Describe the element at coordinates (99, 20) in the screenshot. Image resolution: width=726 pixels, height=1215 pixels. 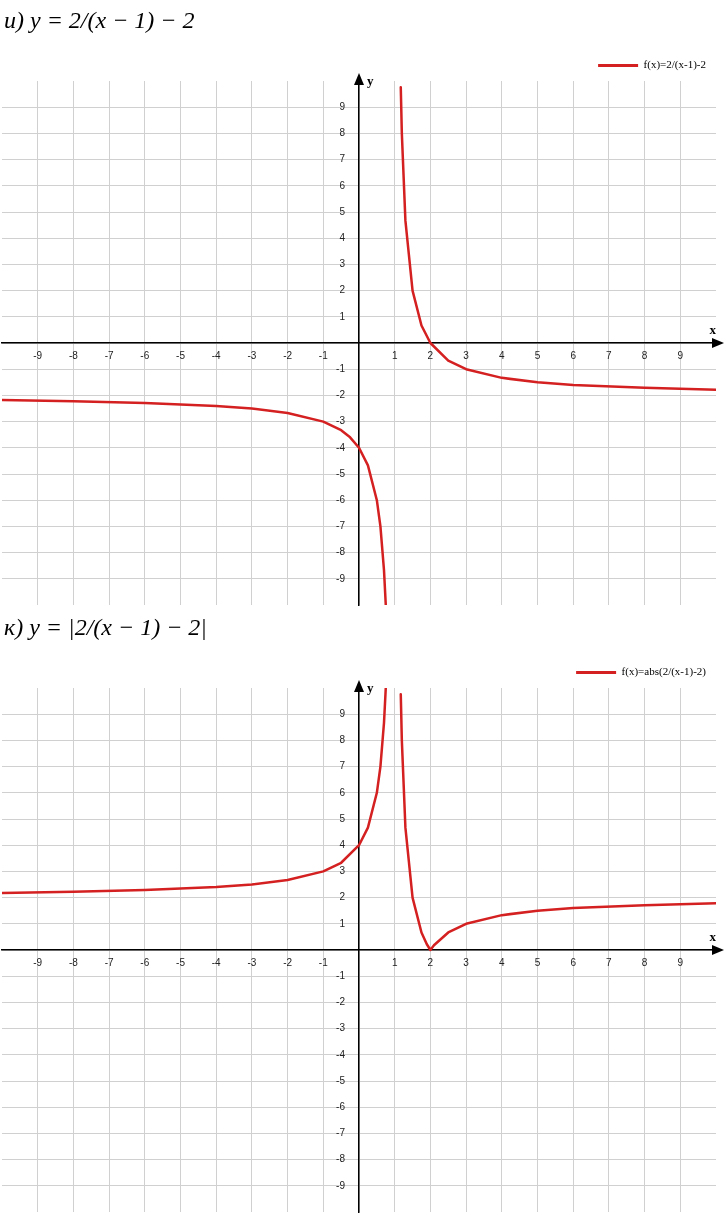
I see `chart-title: и) y = 2/(x − 1) − 2` at that location.